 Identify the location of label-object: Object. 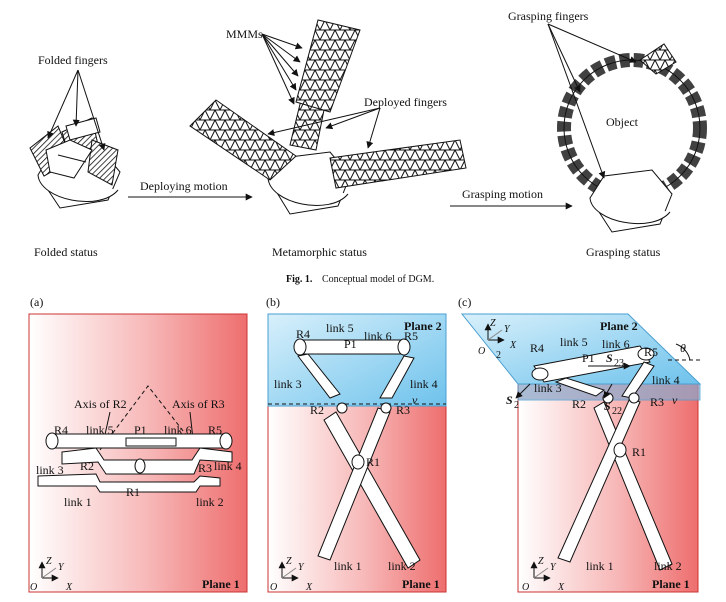
(622, 122).